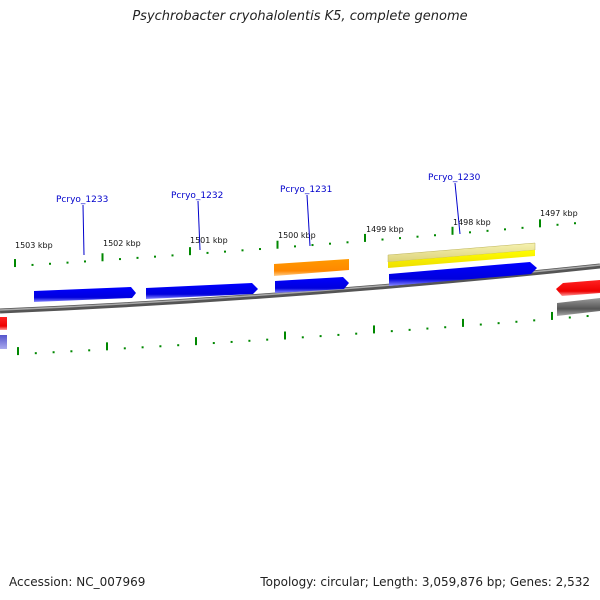  I want to click on left-edge-purple-feature, so click(3, 342).